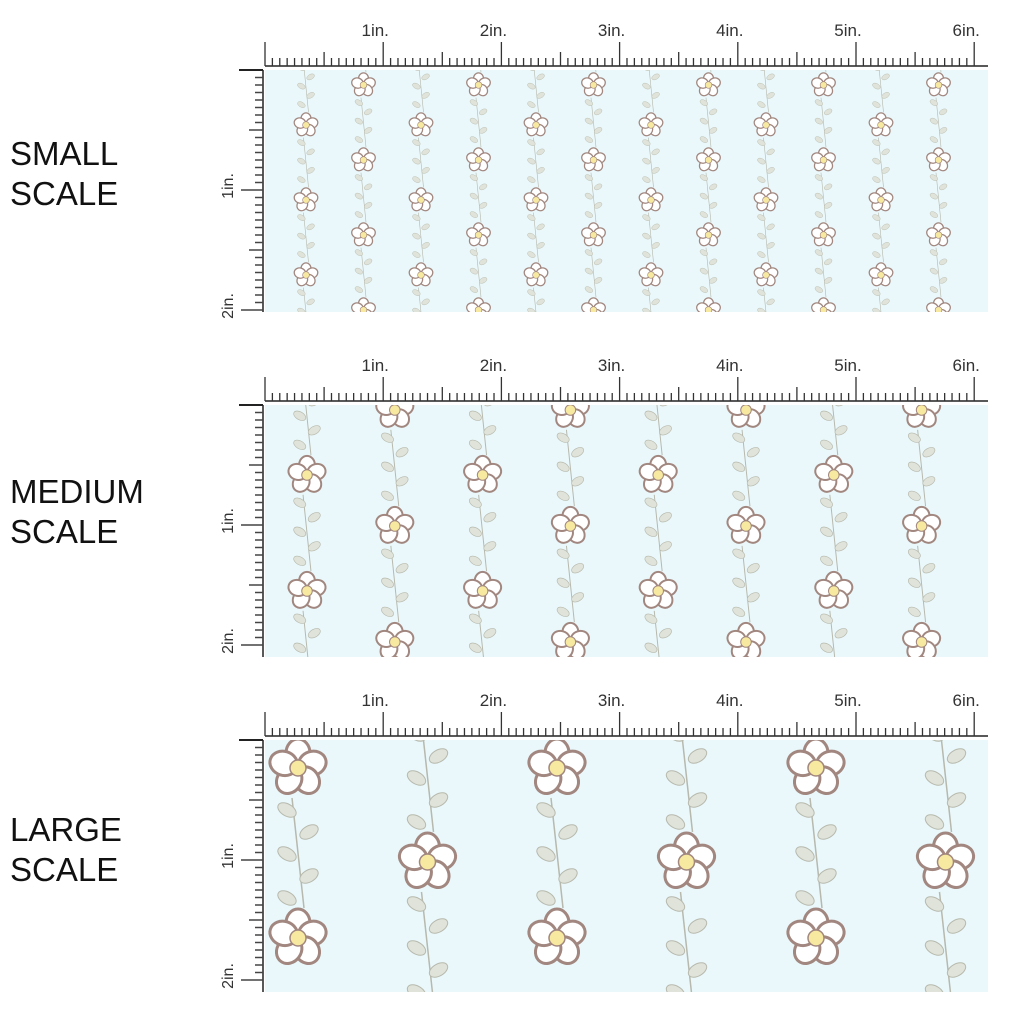  I want to click on small-scale-label: SMALL SCALE, so click(64, 174).